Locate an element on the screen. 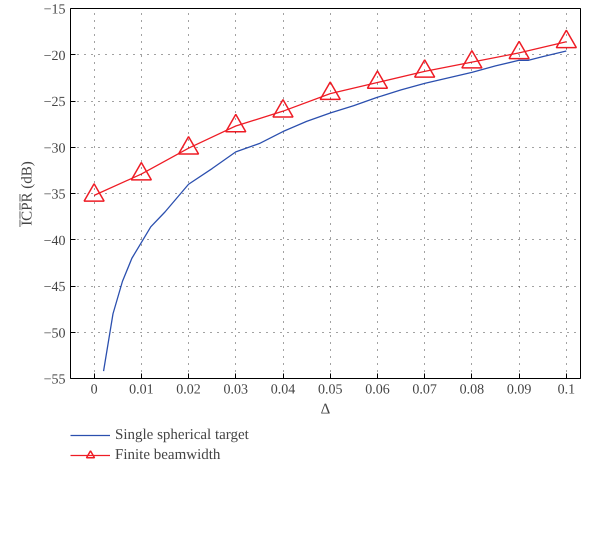 The width and height of the screenshot is (608, 553). y-tick-label: −50 is located at coordinates (55, 334).